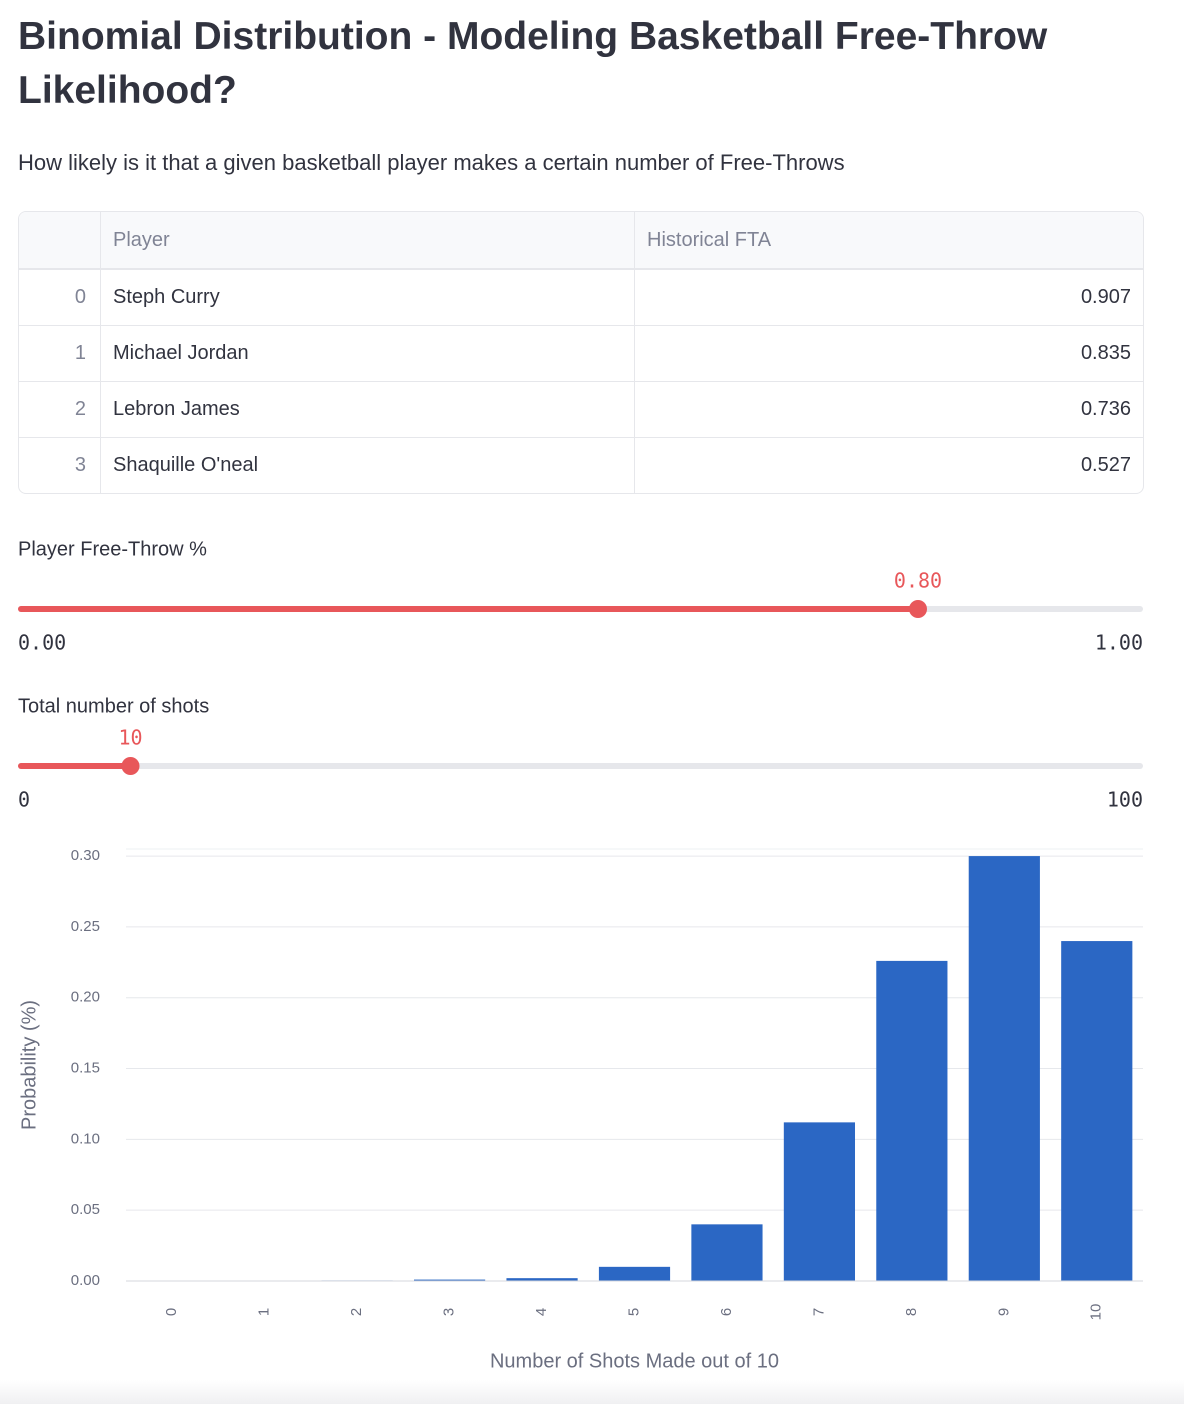 The image size is (1184, 1404). Describe the element at coordinates (709, 240) in the screenshot. I see `column-header: Historical FTA` at that location.